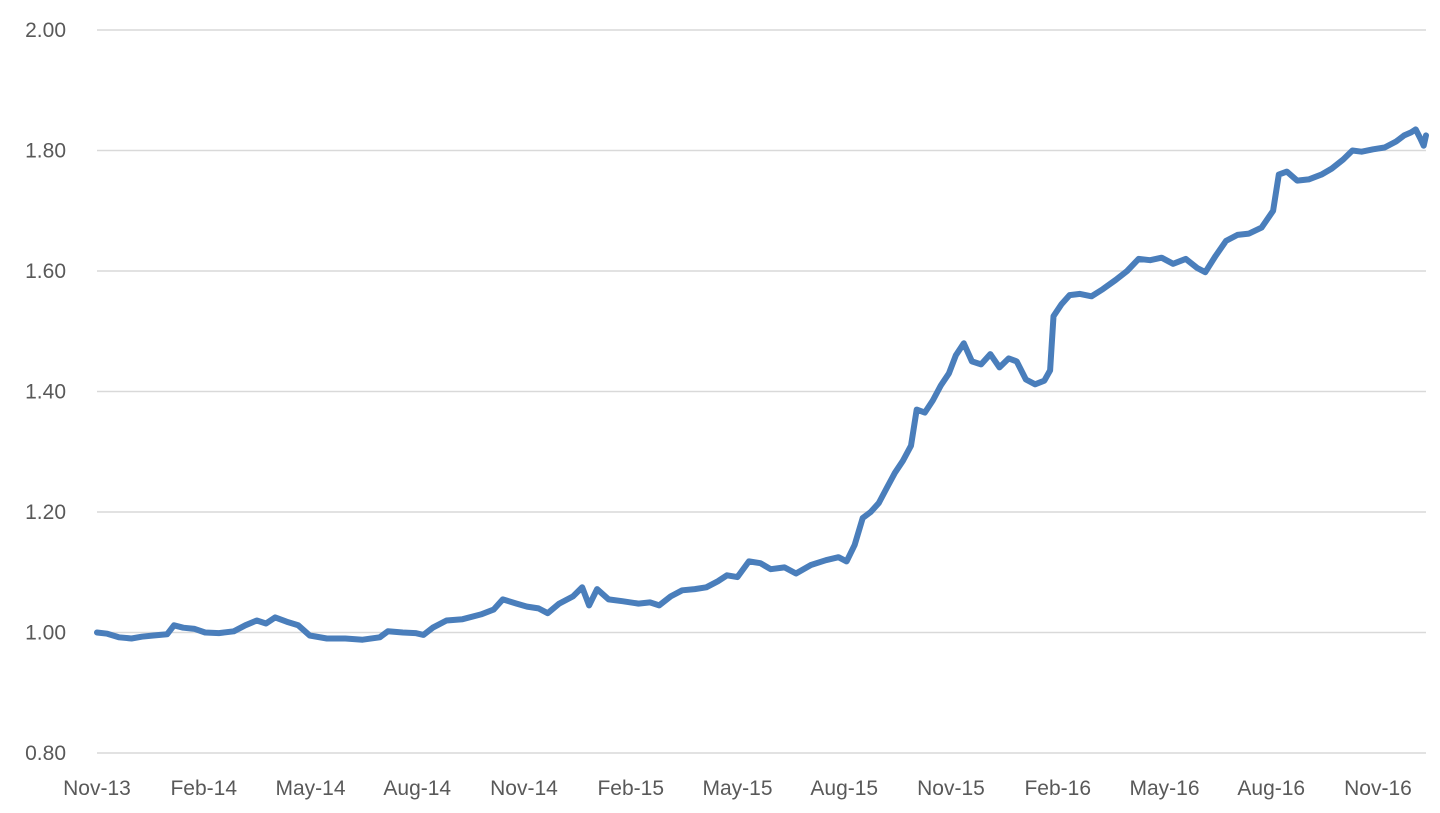  What do you see at coordinates (1378, 788) in the screenshot?
I see `x-tick-label-12: Nov-16` at bounding box center [1378, 788].